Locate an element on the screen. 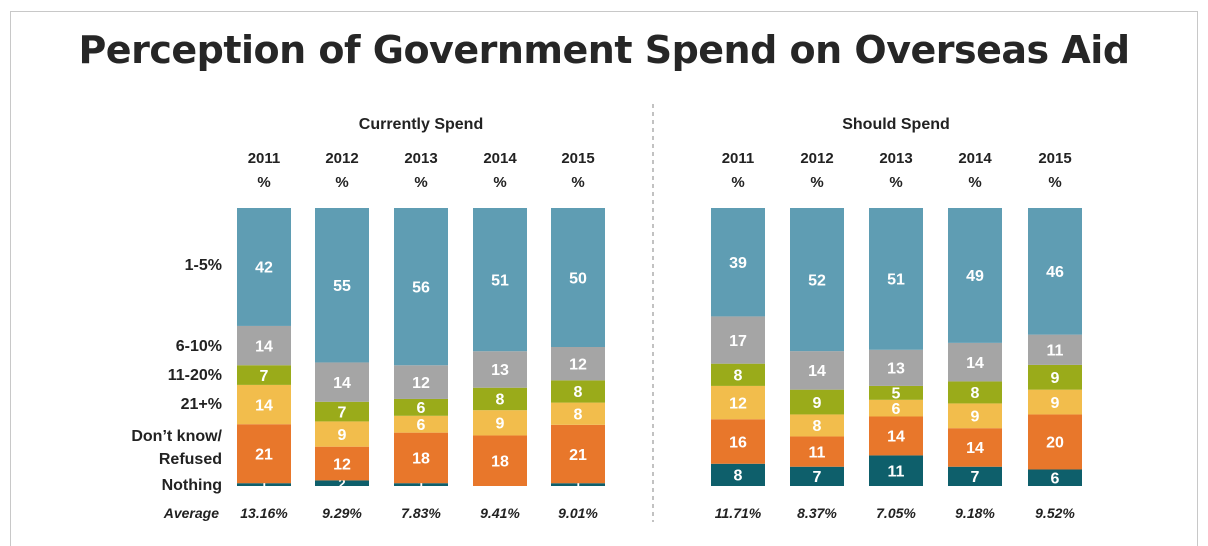 The height and width of the screenshot is (546, 1208). data-label: 51 is located at coordinates (896, 280).